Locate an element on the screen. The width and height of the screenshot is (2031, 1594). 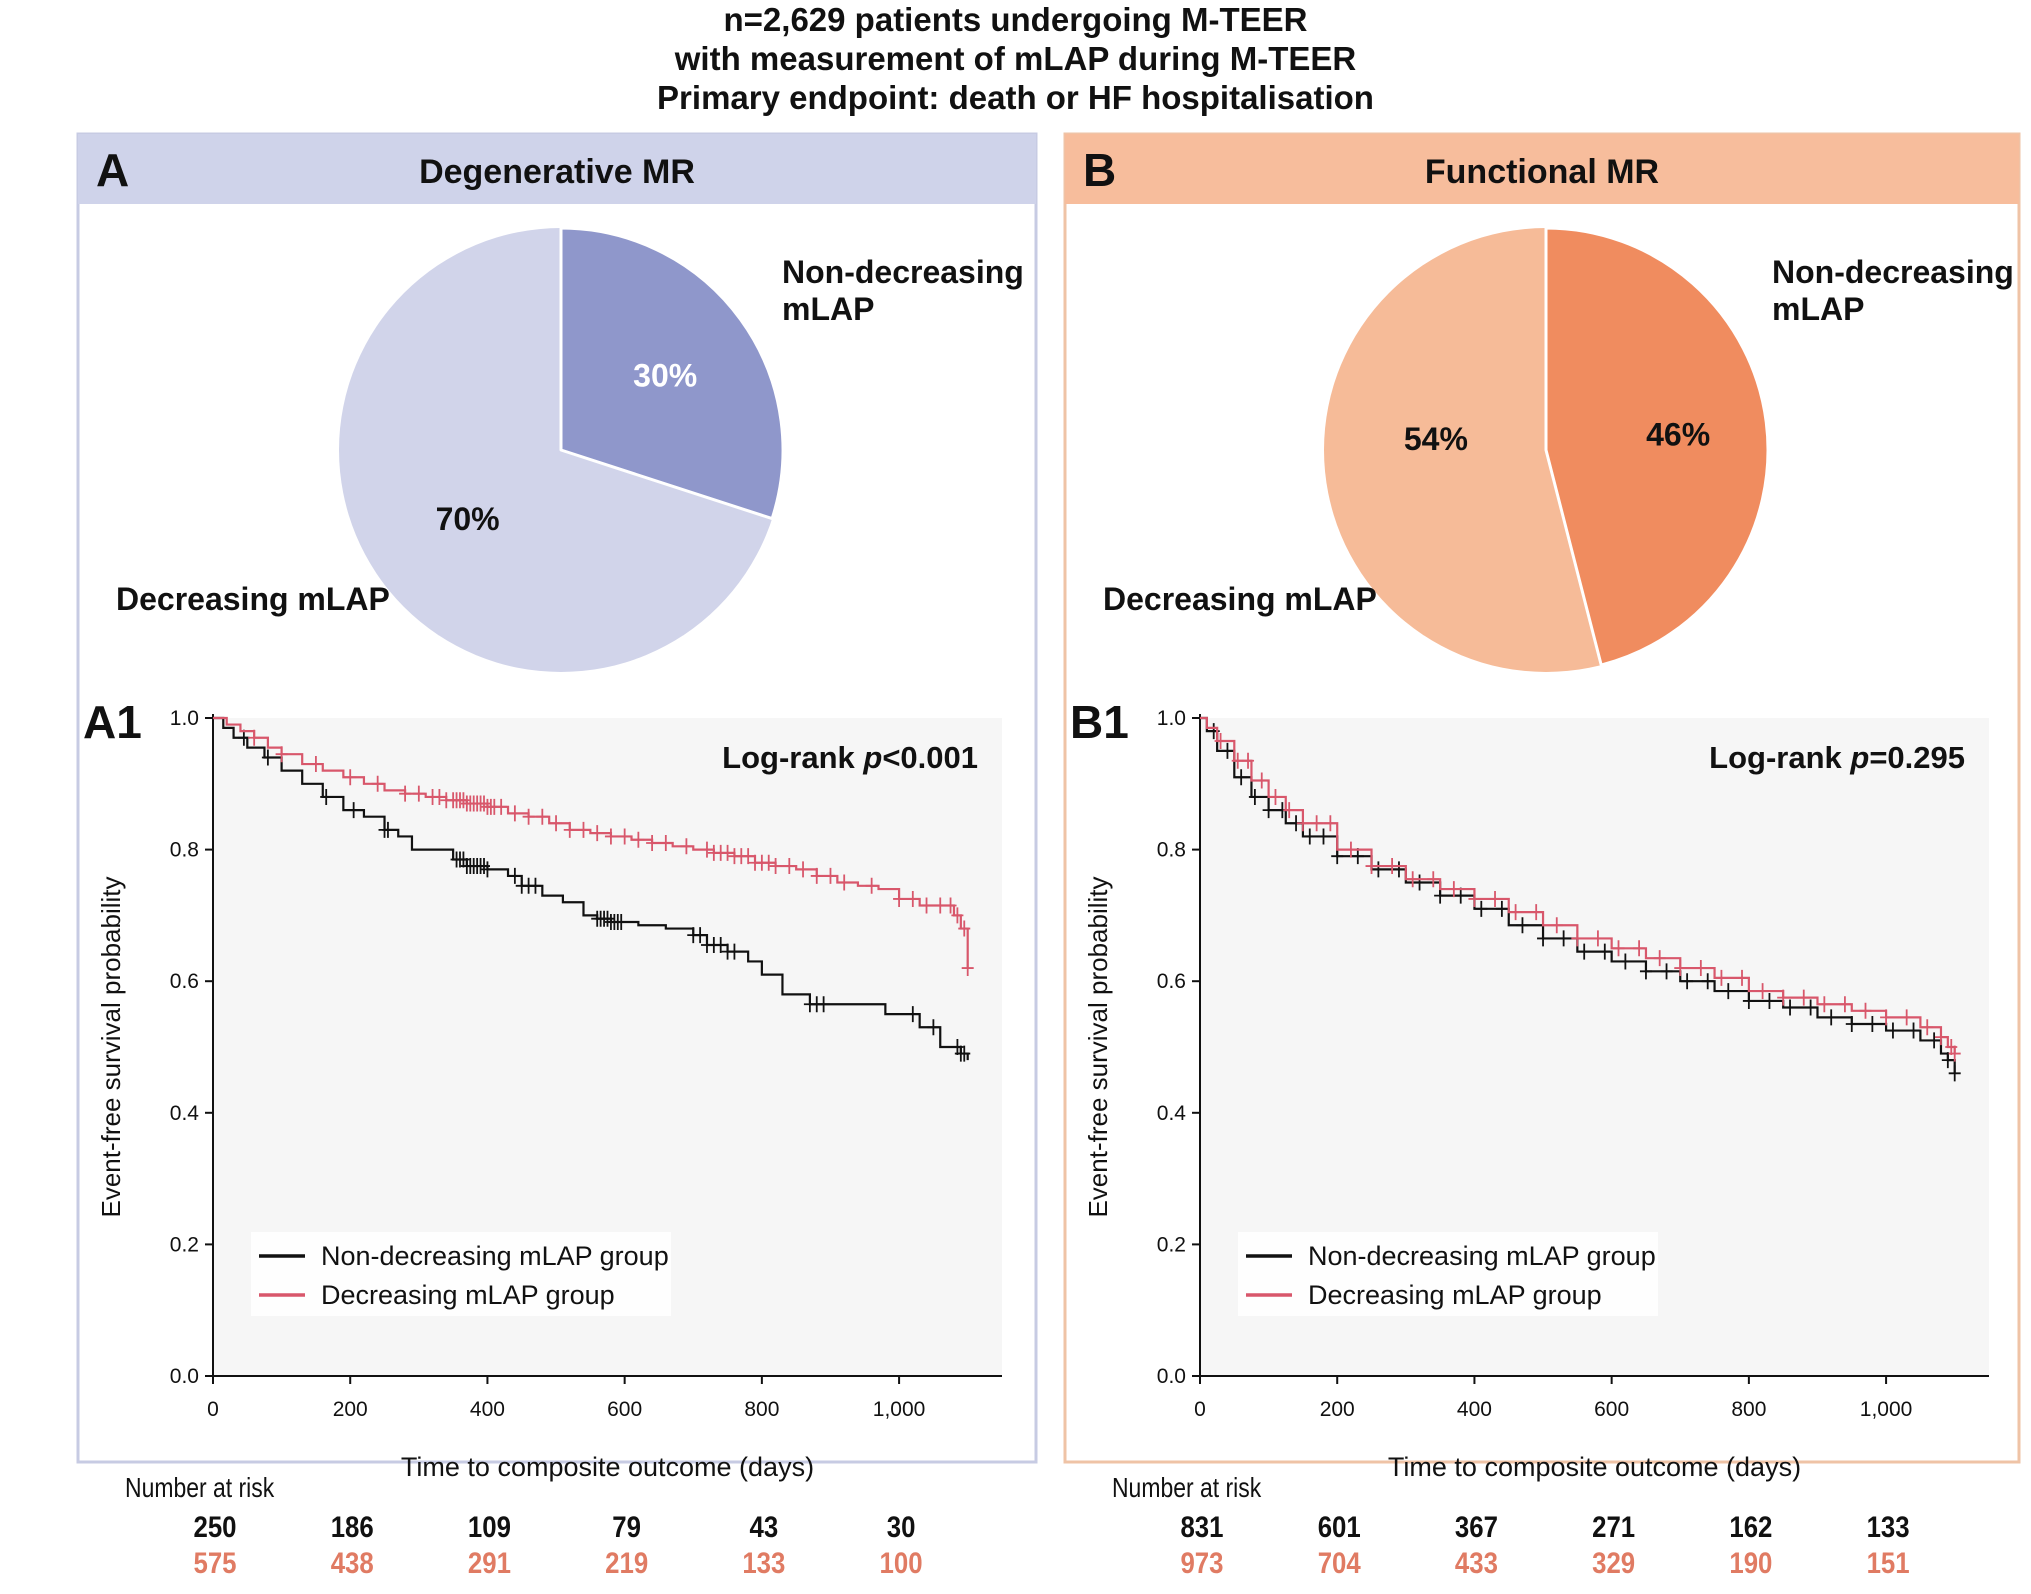
panel-b-risk-decreasing-4: 190 is located at coordinates (1750, 1562).